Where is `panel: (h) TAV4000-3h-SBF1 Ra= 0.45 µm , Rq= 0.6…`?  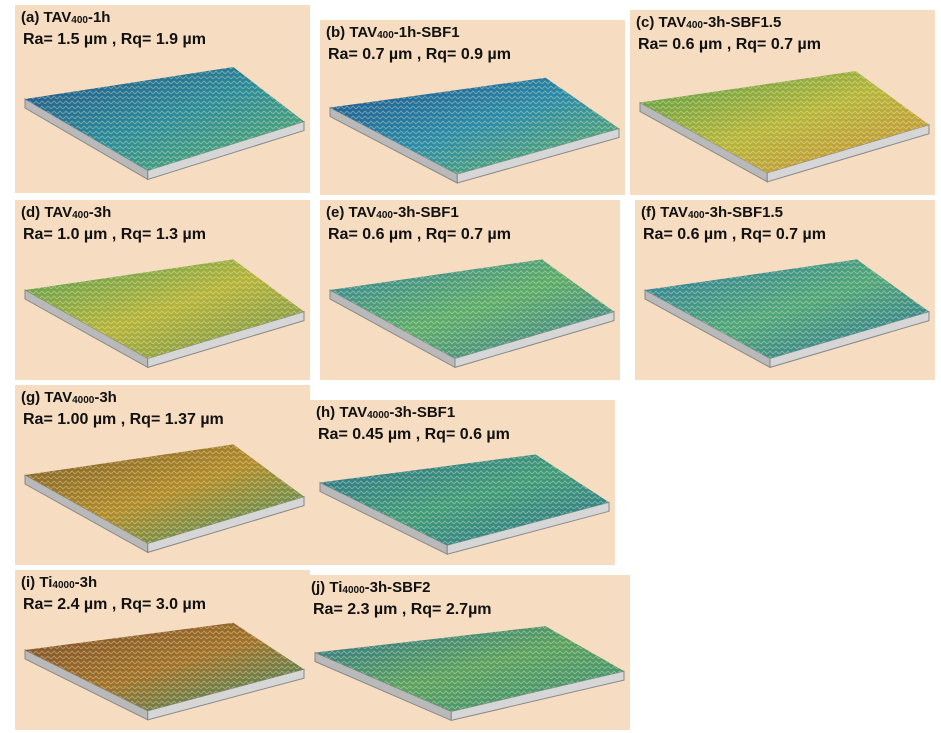 panel: (h) TAV4000-3h-SBF1 Ra= 0.45 µm , Rq= 0.6… is located at coordinates (462, 482).